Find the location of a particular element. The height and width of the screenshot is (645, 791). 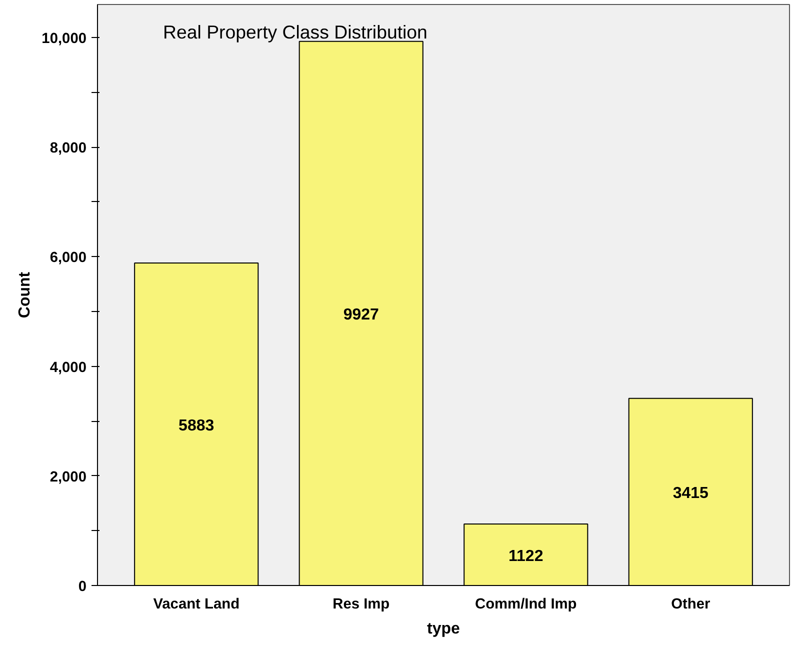

y-tick-label: 10,000 is located at coordinates (64, 38).